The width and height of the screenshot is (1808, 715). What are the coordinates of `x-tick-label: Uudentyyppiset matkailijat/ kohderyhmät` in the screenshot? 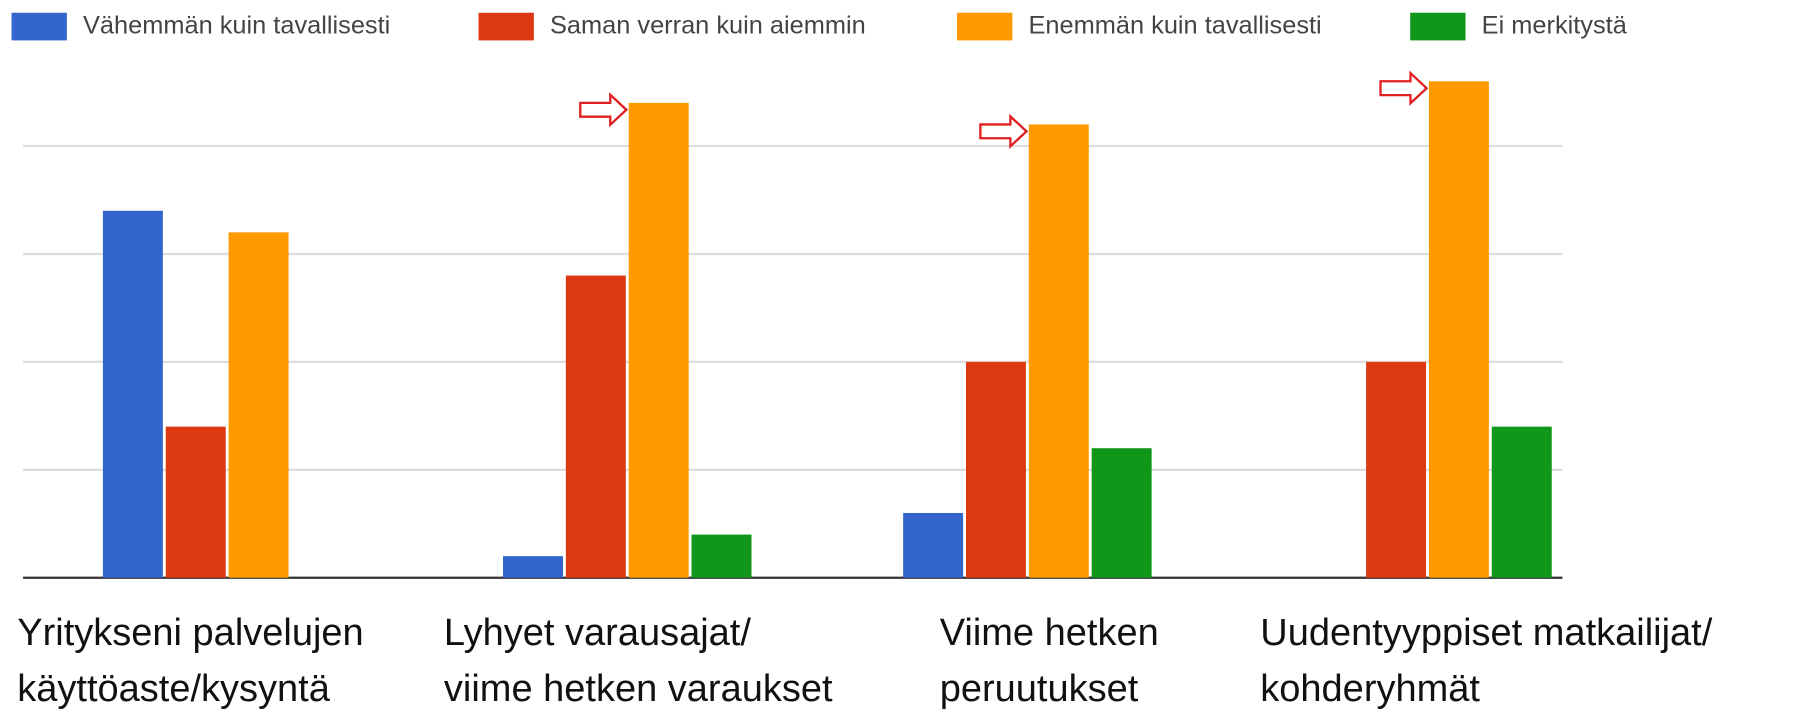 It's located at (1486, 661).